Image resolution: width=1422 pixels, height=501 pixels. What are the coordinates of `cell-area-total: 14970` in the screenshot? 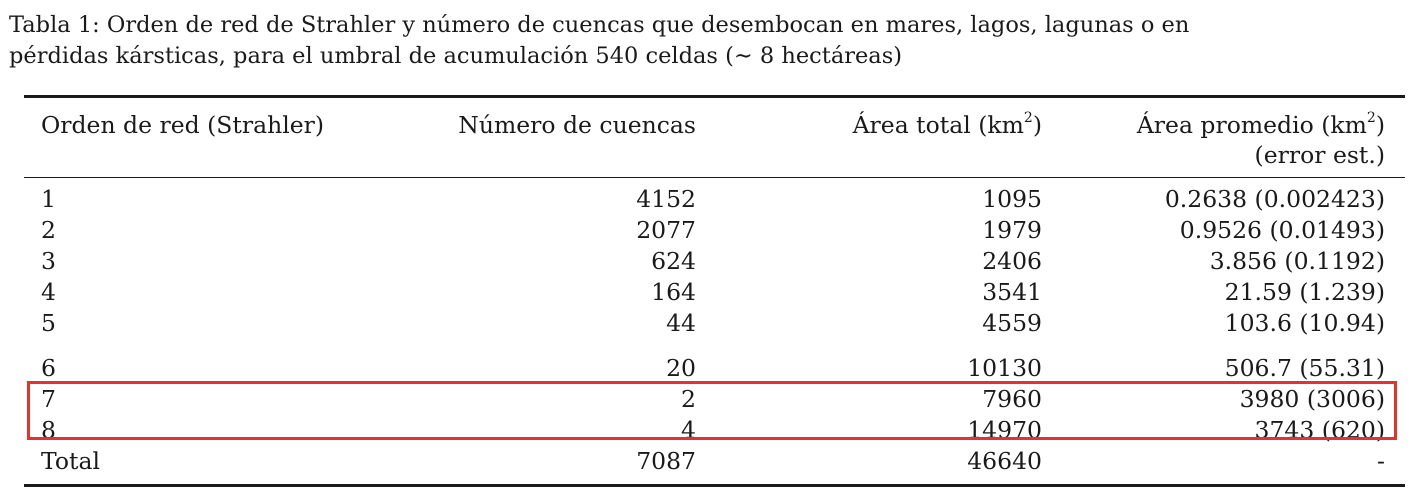 It's located at (1004, 430).